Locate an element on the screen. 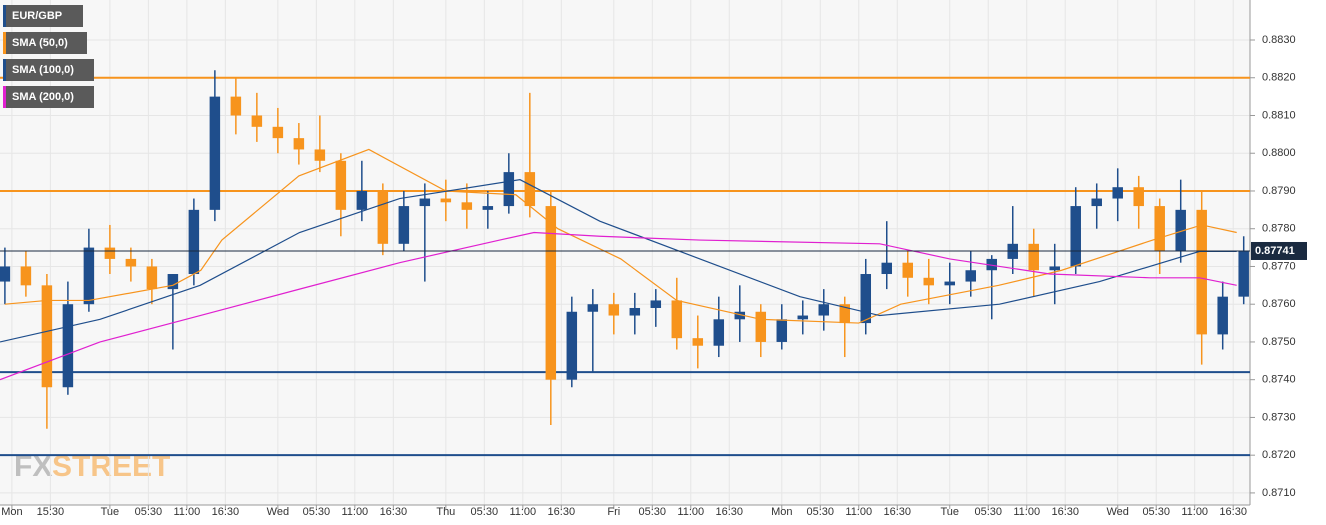 The image size is (1326, 525). last-price-box is located at coordinates (1279, 250).